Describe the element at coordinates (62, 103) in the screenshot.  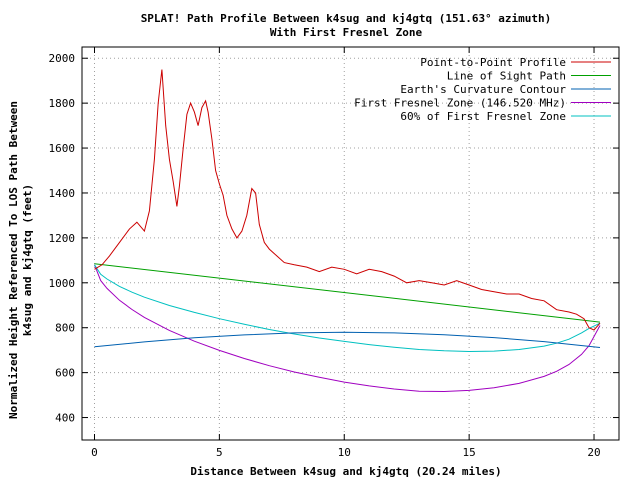
I see `y-tick-label: 1800` at that location.